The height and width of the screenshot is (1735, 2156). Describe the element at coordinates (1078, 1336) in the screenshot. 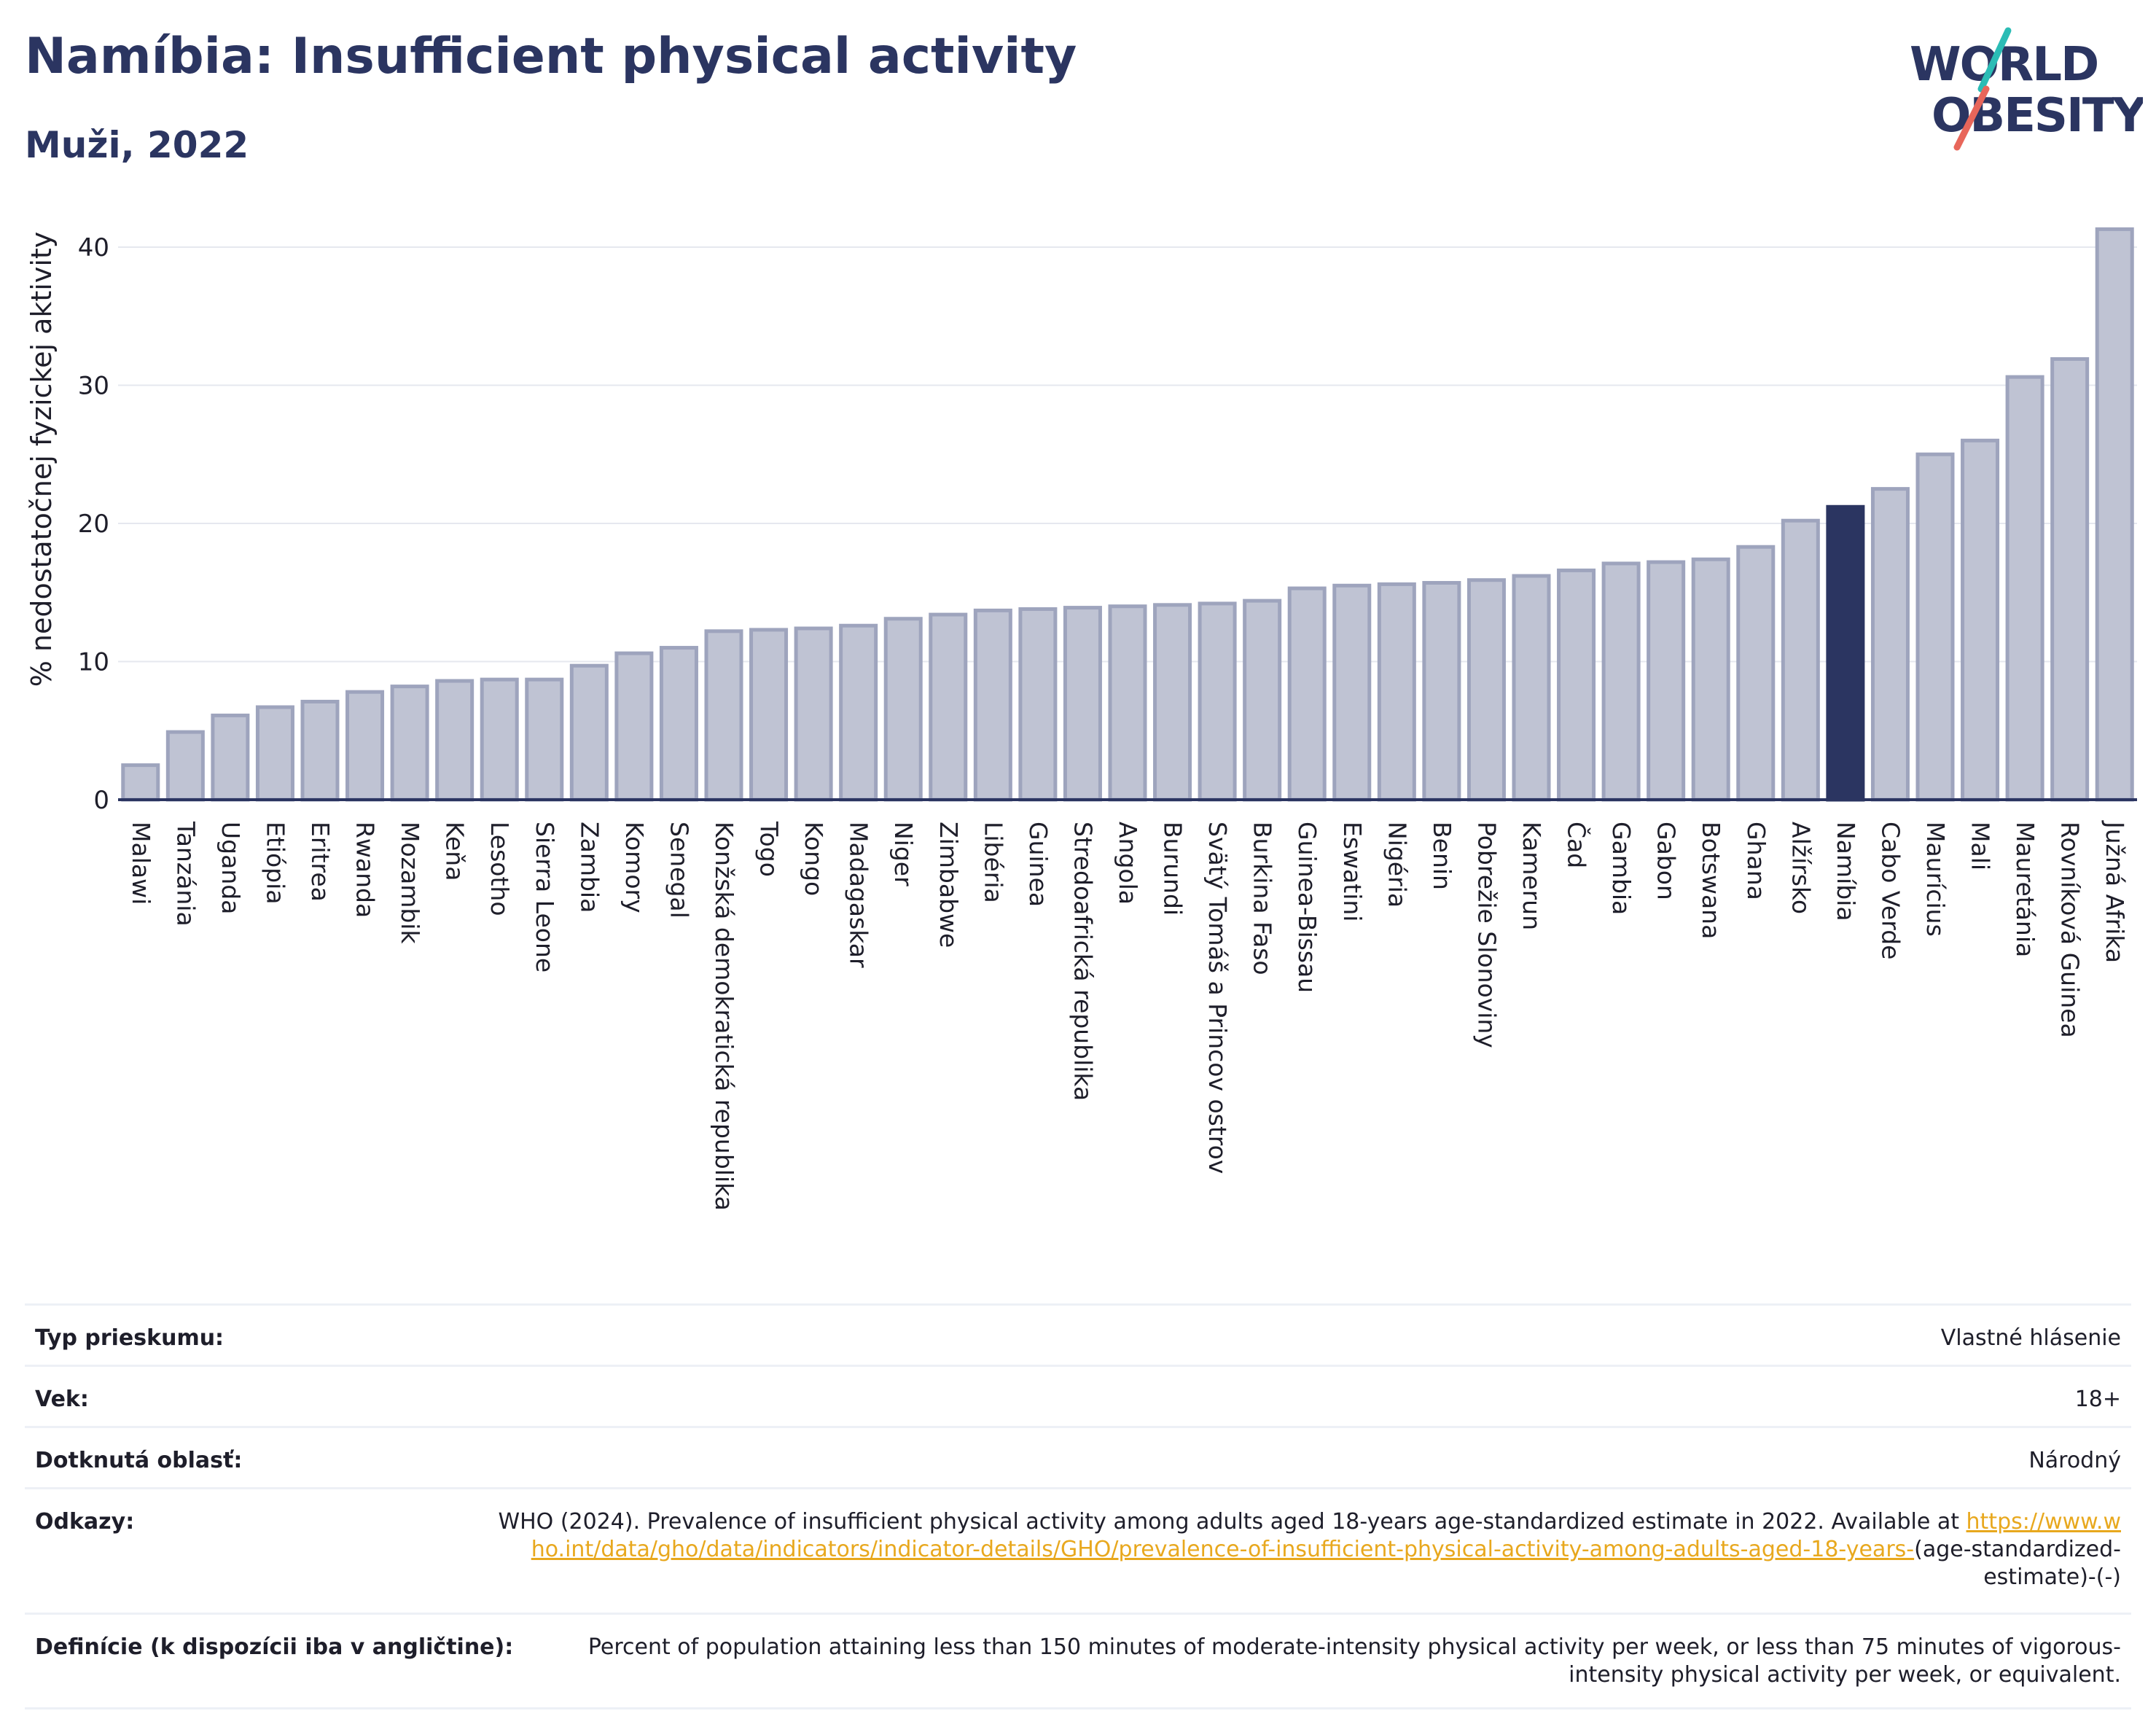

I see `meta-row-survey-type: Typ prieskumu: Vlastné hlásenie` at that location.